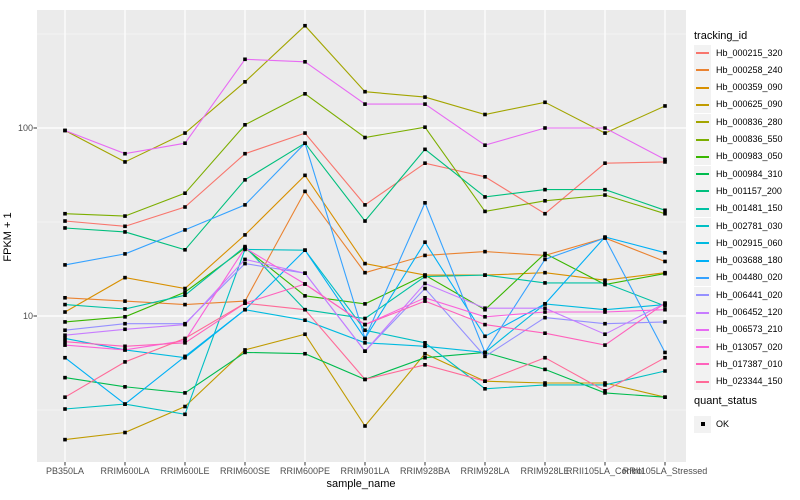 This screenshot has height=500, width=800. Describe the element at coordinates (185, 471) in the screenshot. I see `x-tick-label: RRIM600LE` at that location.